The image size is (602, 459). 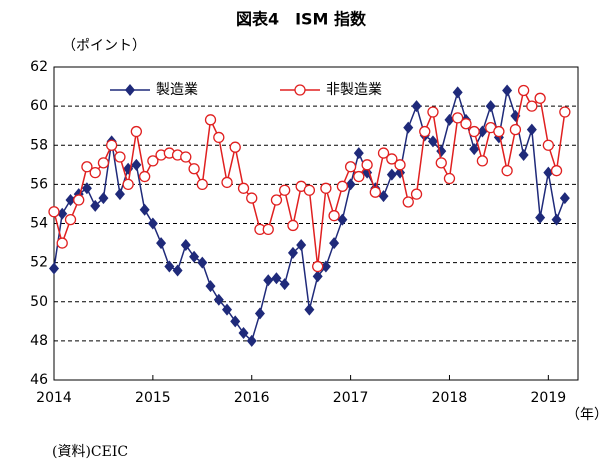 What do you see at coordinates (354, 90) in the screenshot?
I see `legend-label: 非製造業` at bounding box center [354, 90].